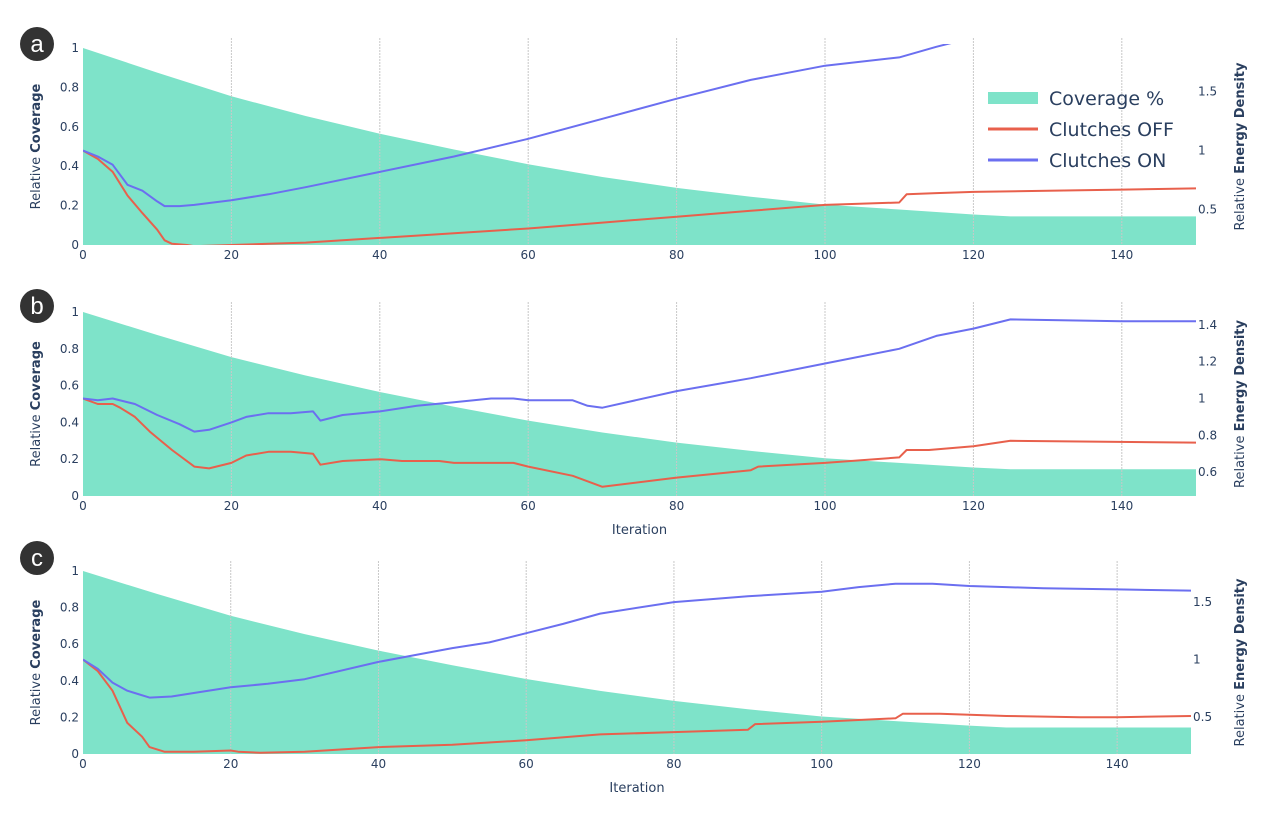 The width and height of the screenshot is (1269, 814). I want to click on panel-badge-label: b, so click(36, 306).